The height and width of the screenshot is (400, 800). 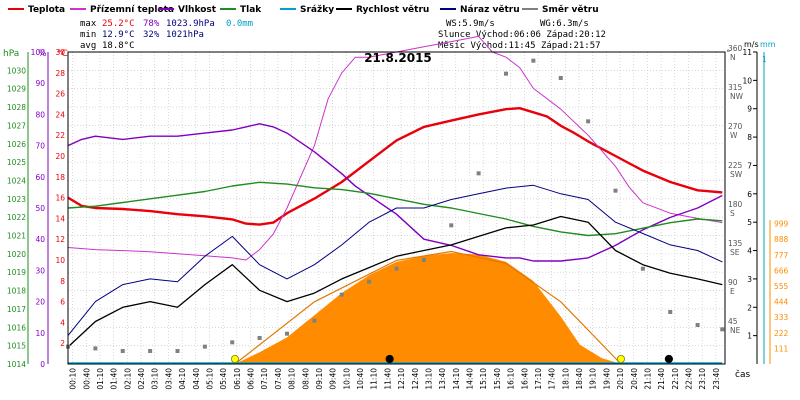 What do you see at coordinates (185, 35) in the screenshot?
I see `stats-min-press: 1021hPa` at bounding box center [185, 35].